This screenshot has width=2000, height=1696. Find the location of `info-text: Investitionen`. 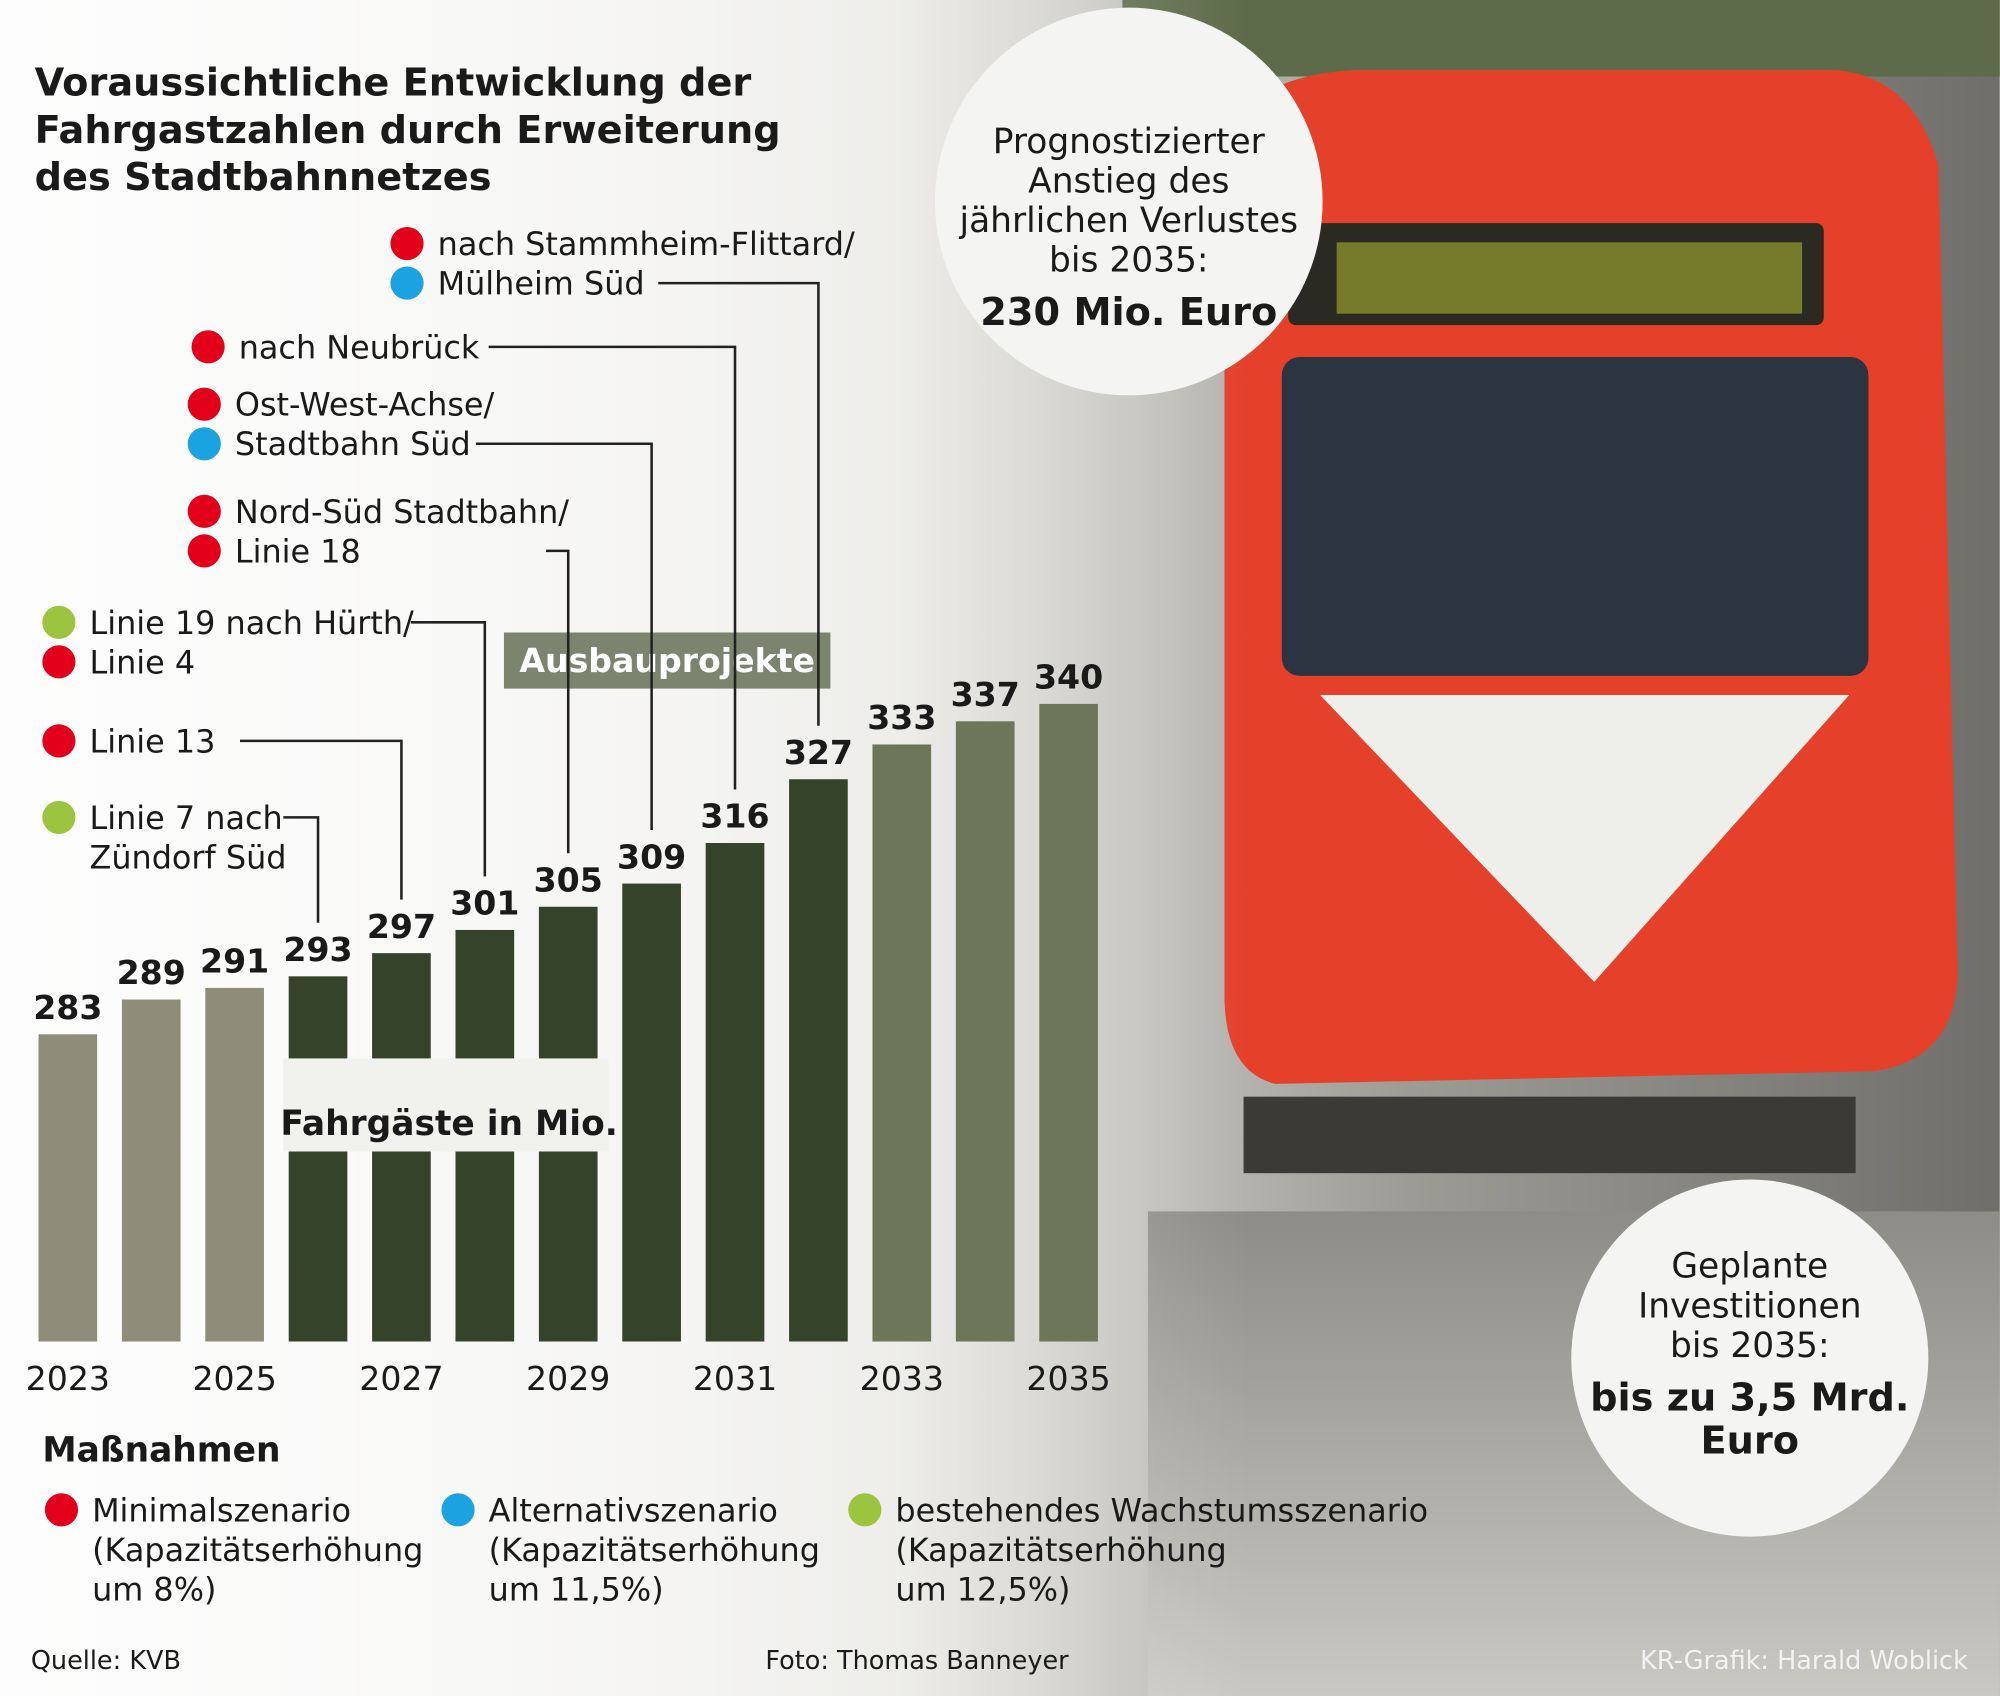

info-text: Investitionen is located at coordinates (1749, 1306).